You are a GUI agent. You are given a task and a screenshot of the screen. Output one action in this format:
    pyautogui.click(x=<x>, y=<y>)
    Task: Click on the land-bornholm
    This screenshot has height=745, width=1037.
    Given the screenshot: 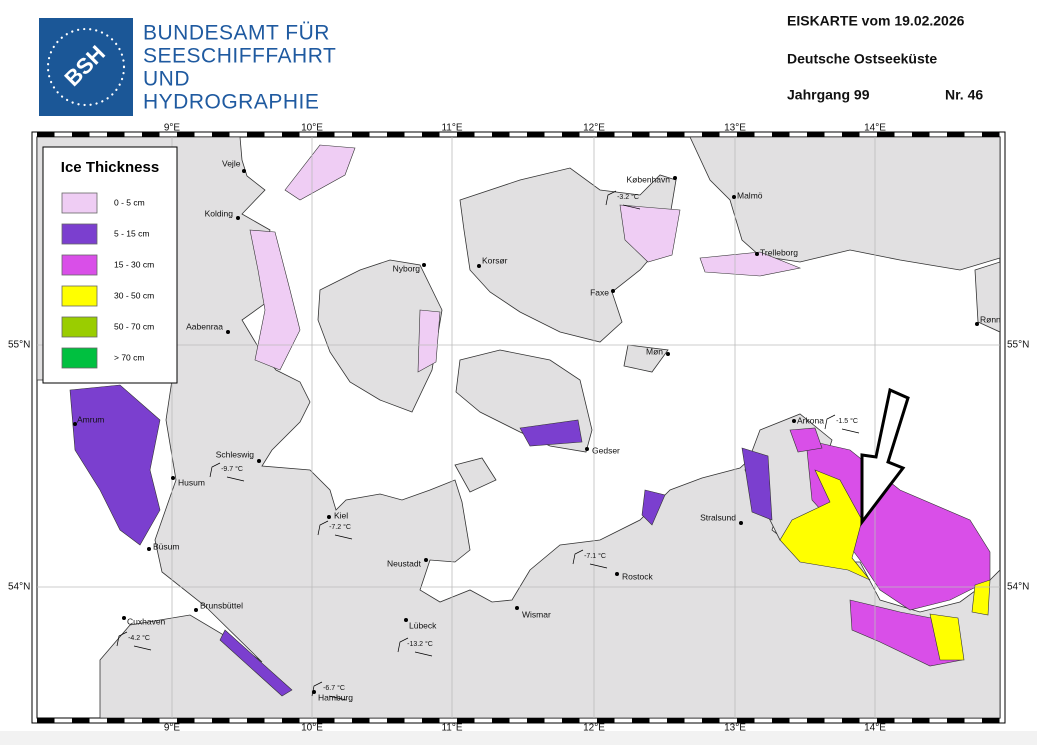 What is the action you would take?
    pyautogui.click(x=987, y=297)
    